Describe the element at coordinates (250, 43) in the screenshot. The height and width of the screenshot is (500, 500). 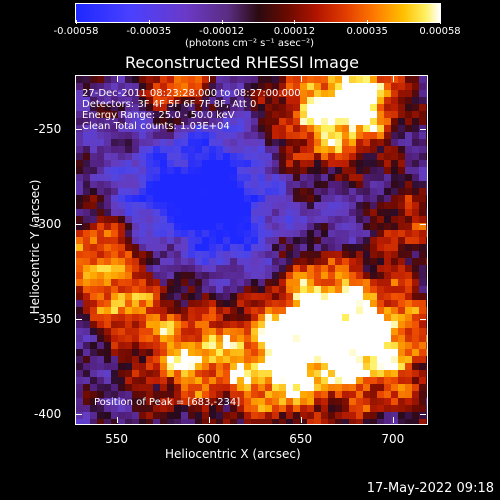
I see `colorbar-units-label: (photons cm⁻² s⁻¹ asec⁻²)` at that location.